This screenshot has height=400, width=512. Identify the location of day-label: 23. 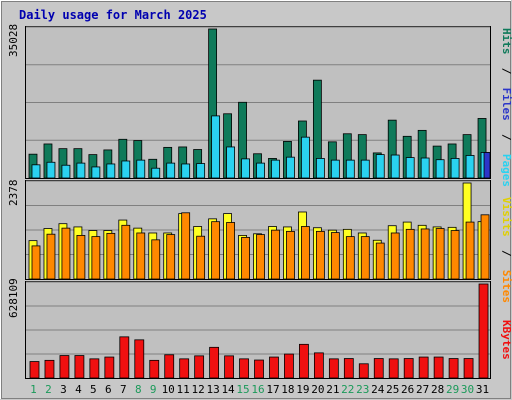
(362, 389).